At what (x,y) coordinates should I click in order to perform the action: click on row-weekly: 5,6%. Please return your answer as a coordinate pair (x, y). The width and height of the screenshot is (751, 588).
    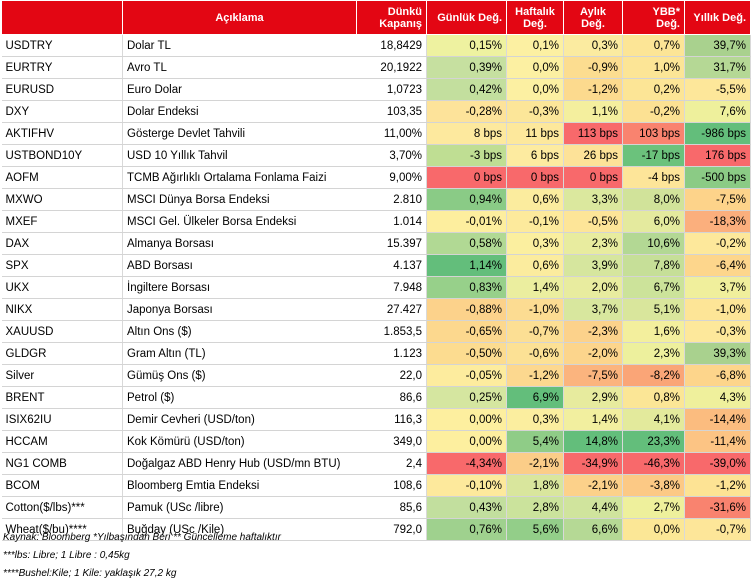
    Looking at the image, I should click on (535, 529).